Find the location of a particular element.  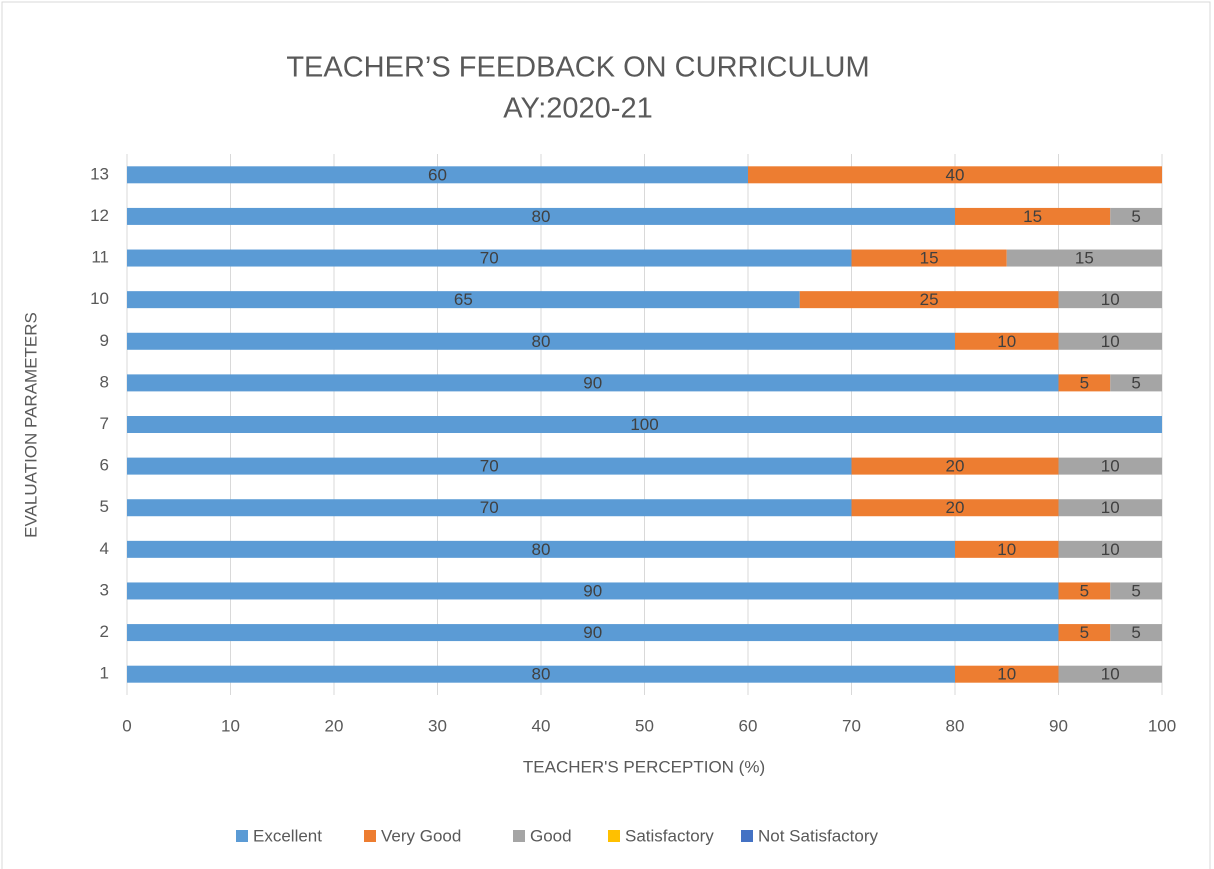

chart-title: TEACHER’S FEEDBACK ON CURRICULUM is located at coordinates (577, 68).